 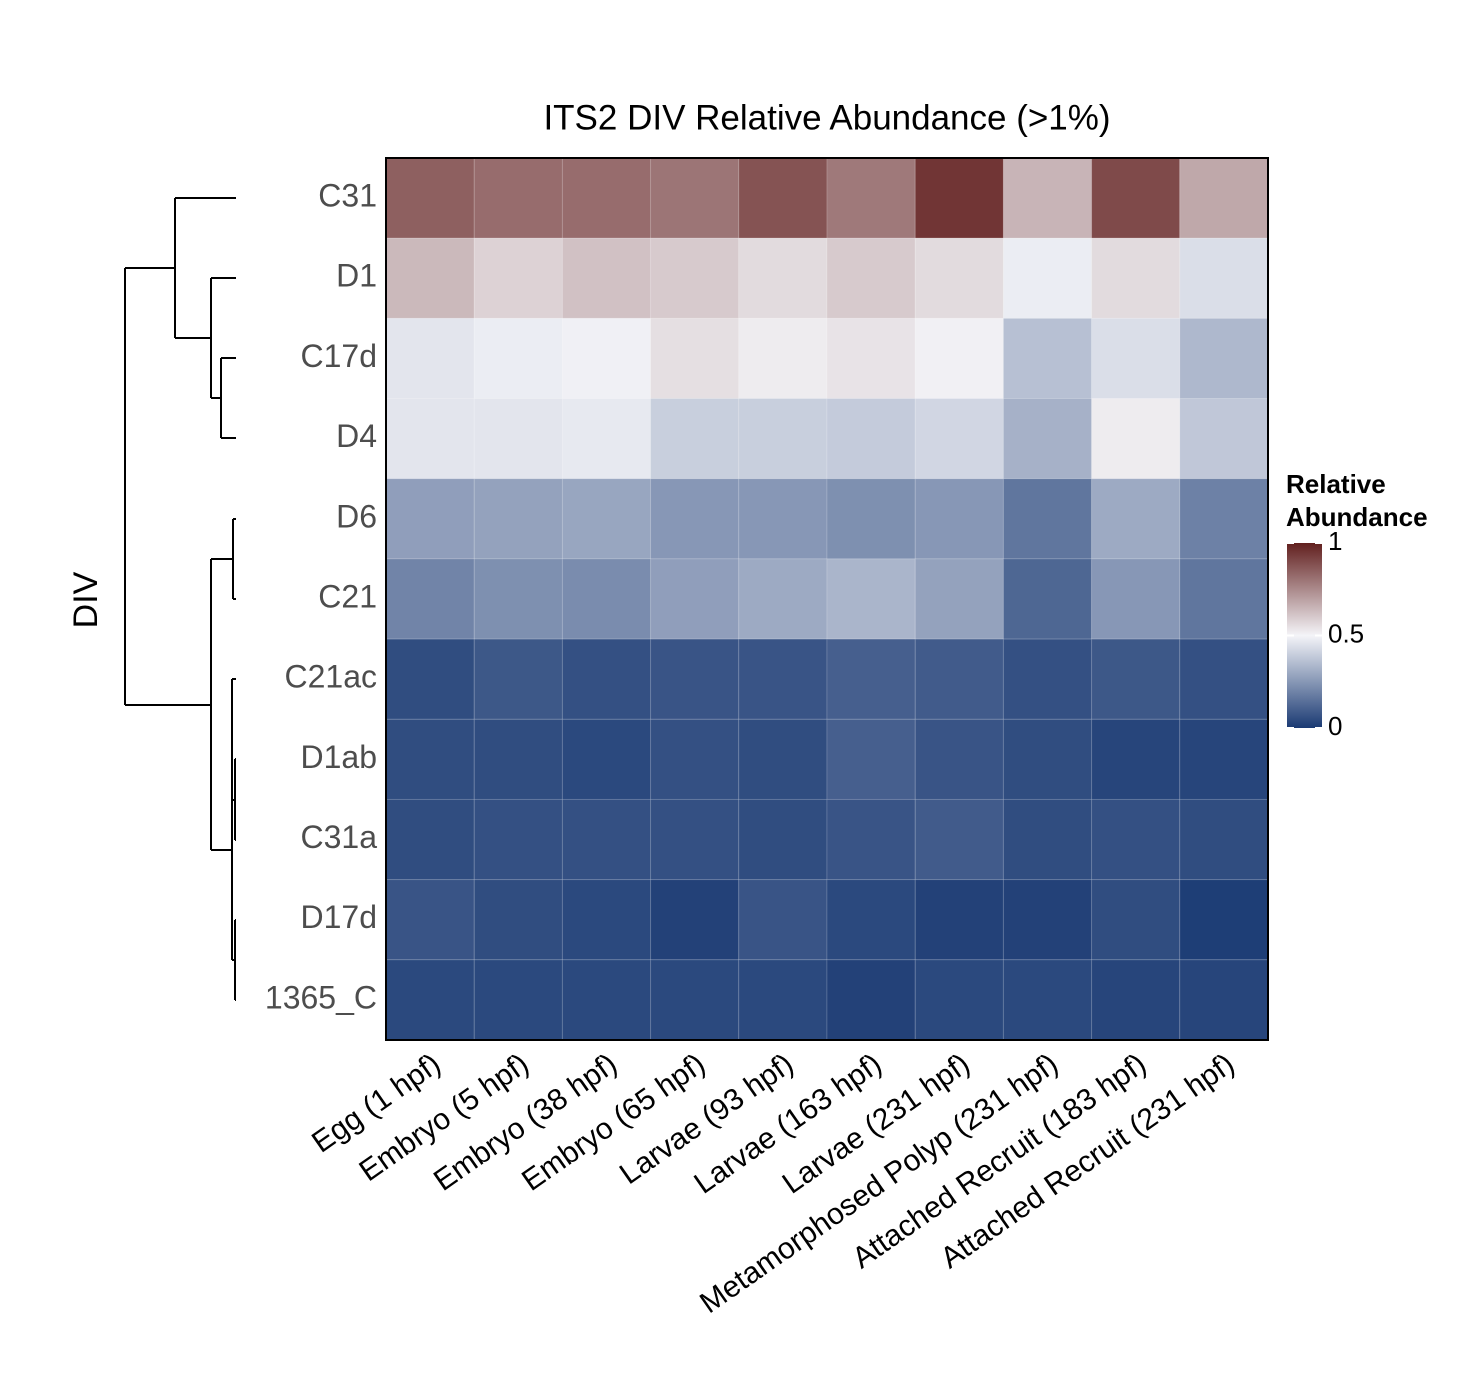 I want to click on y-tick-label: D17d, so click(x=339, y=917).